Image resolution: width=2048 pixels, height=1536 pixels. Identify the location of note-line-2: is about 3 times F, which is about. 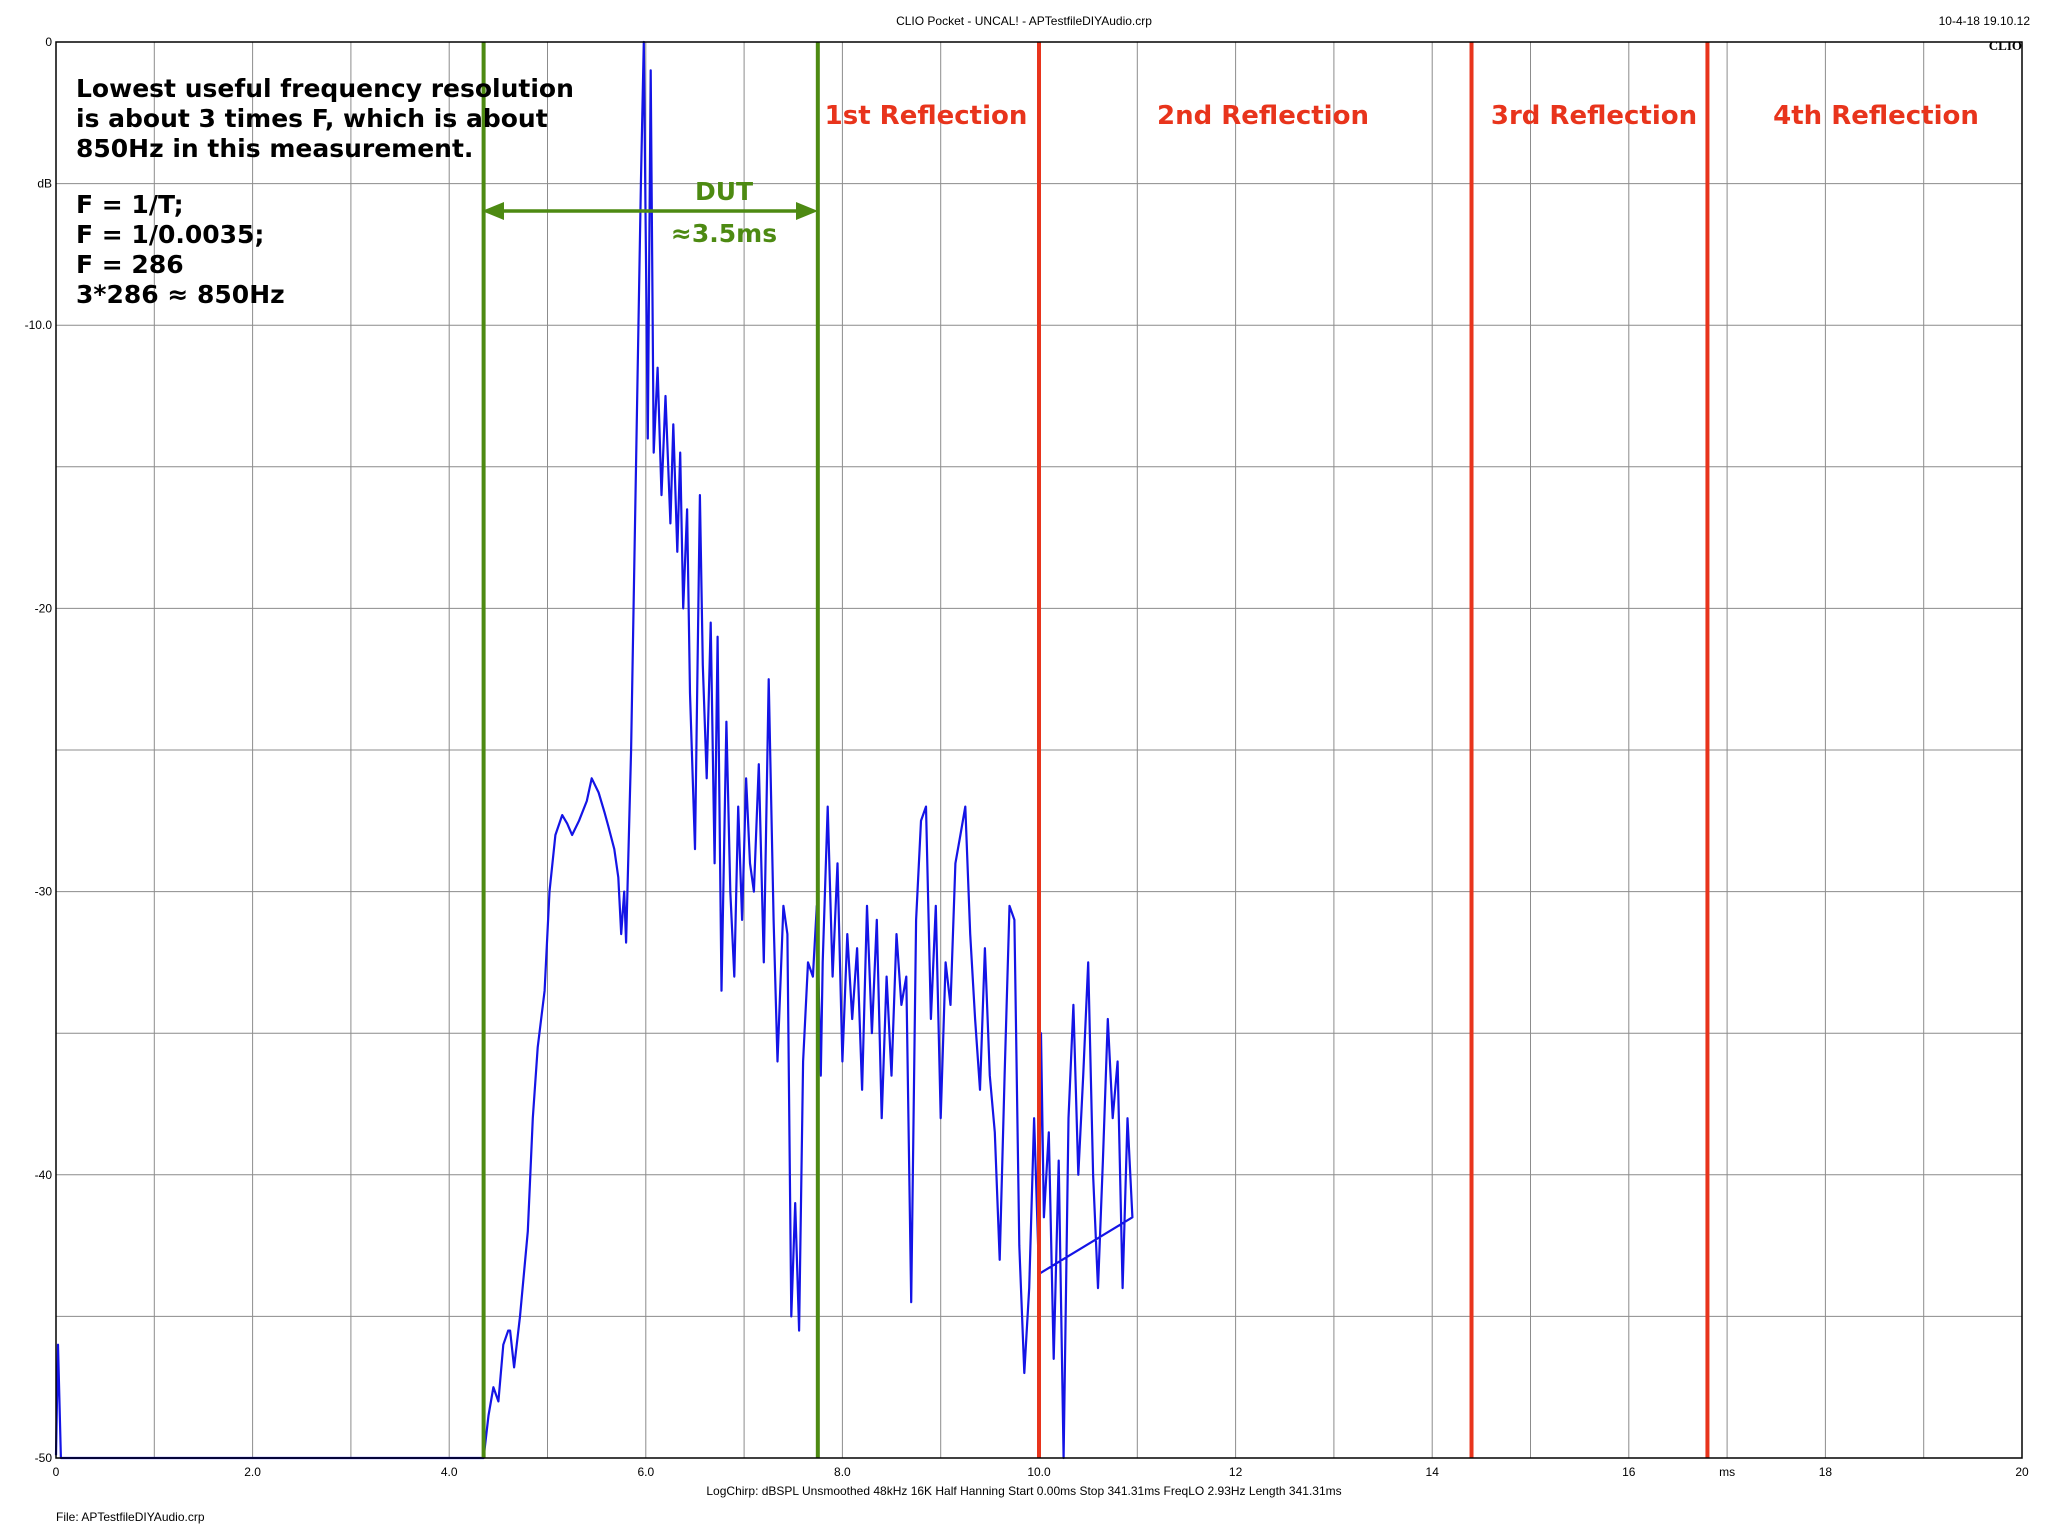
(312, 118).